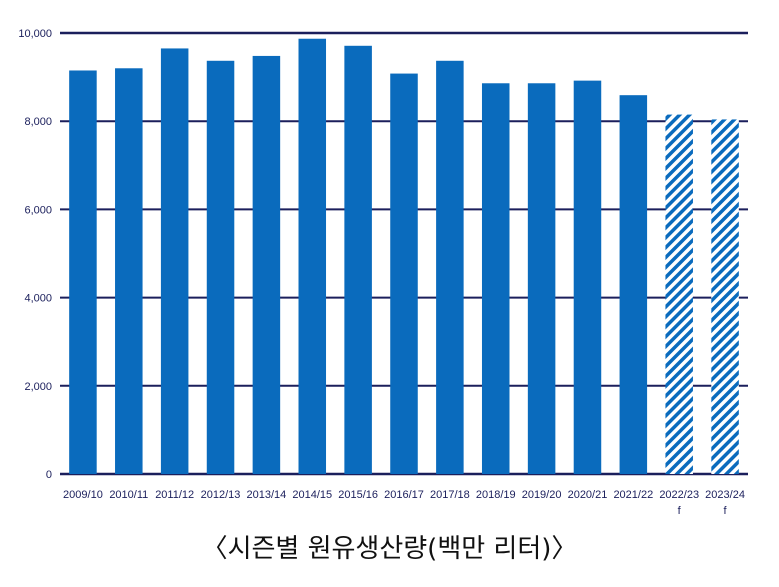  I want to click on y-tick-label: 0, so click(49, 475).